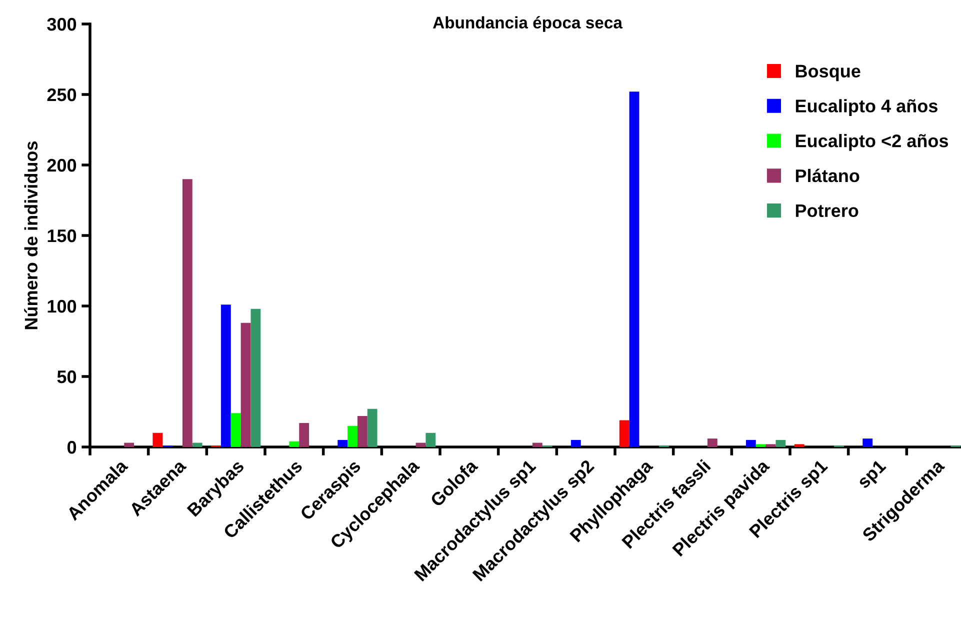  Describe the element at coordinates (527, 24) in the screenshot. I see `chart-title: Abundancia época seca` at that location.